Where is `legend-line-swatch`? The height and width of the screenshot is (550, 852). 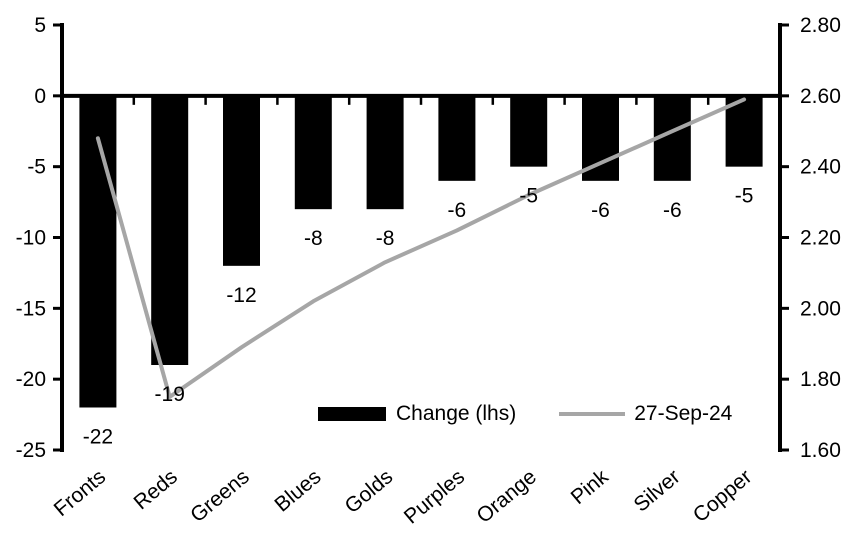
legend-line-swatch is located at coordinates (592, 414).